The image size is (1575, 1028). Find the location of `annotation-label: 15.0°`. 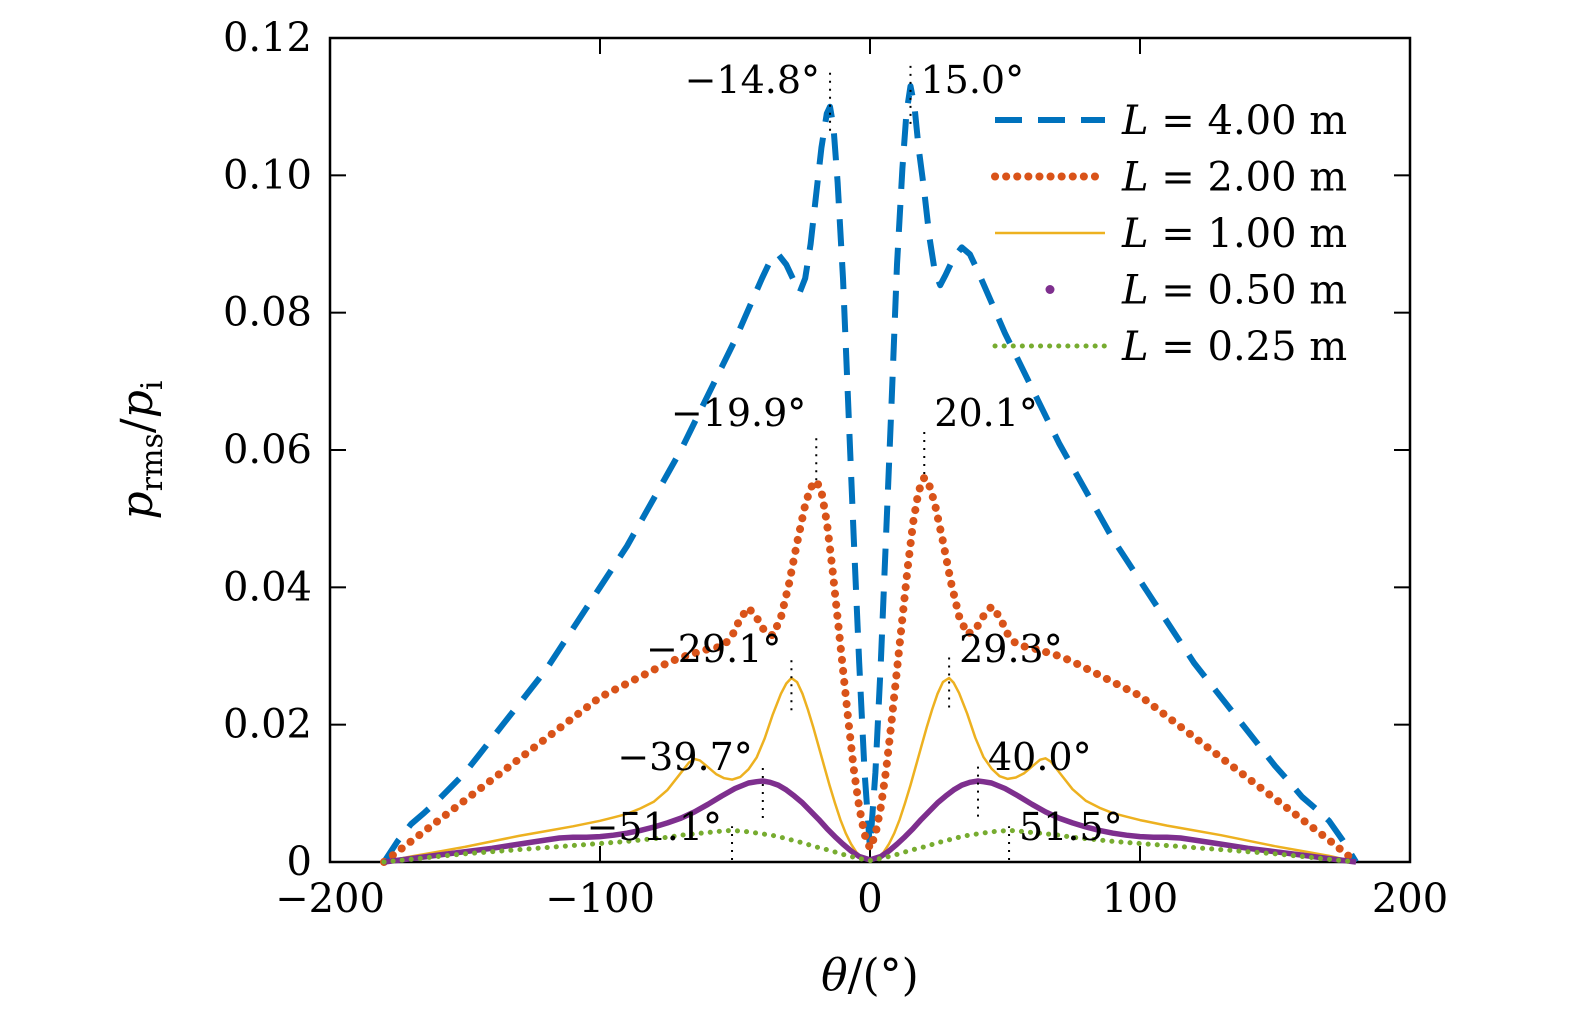

annotation-label: 15.0° is located at coordinates (973, 80).